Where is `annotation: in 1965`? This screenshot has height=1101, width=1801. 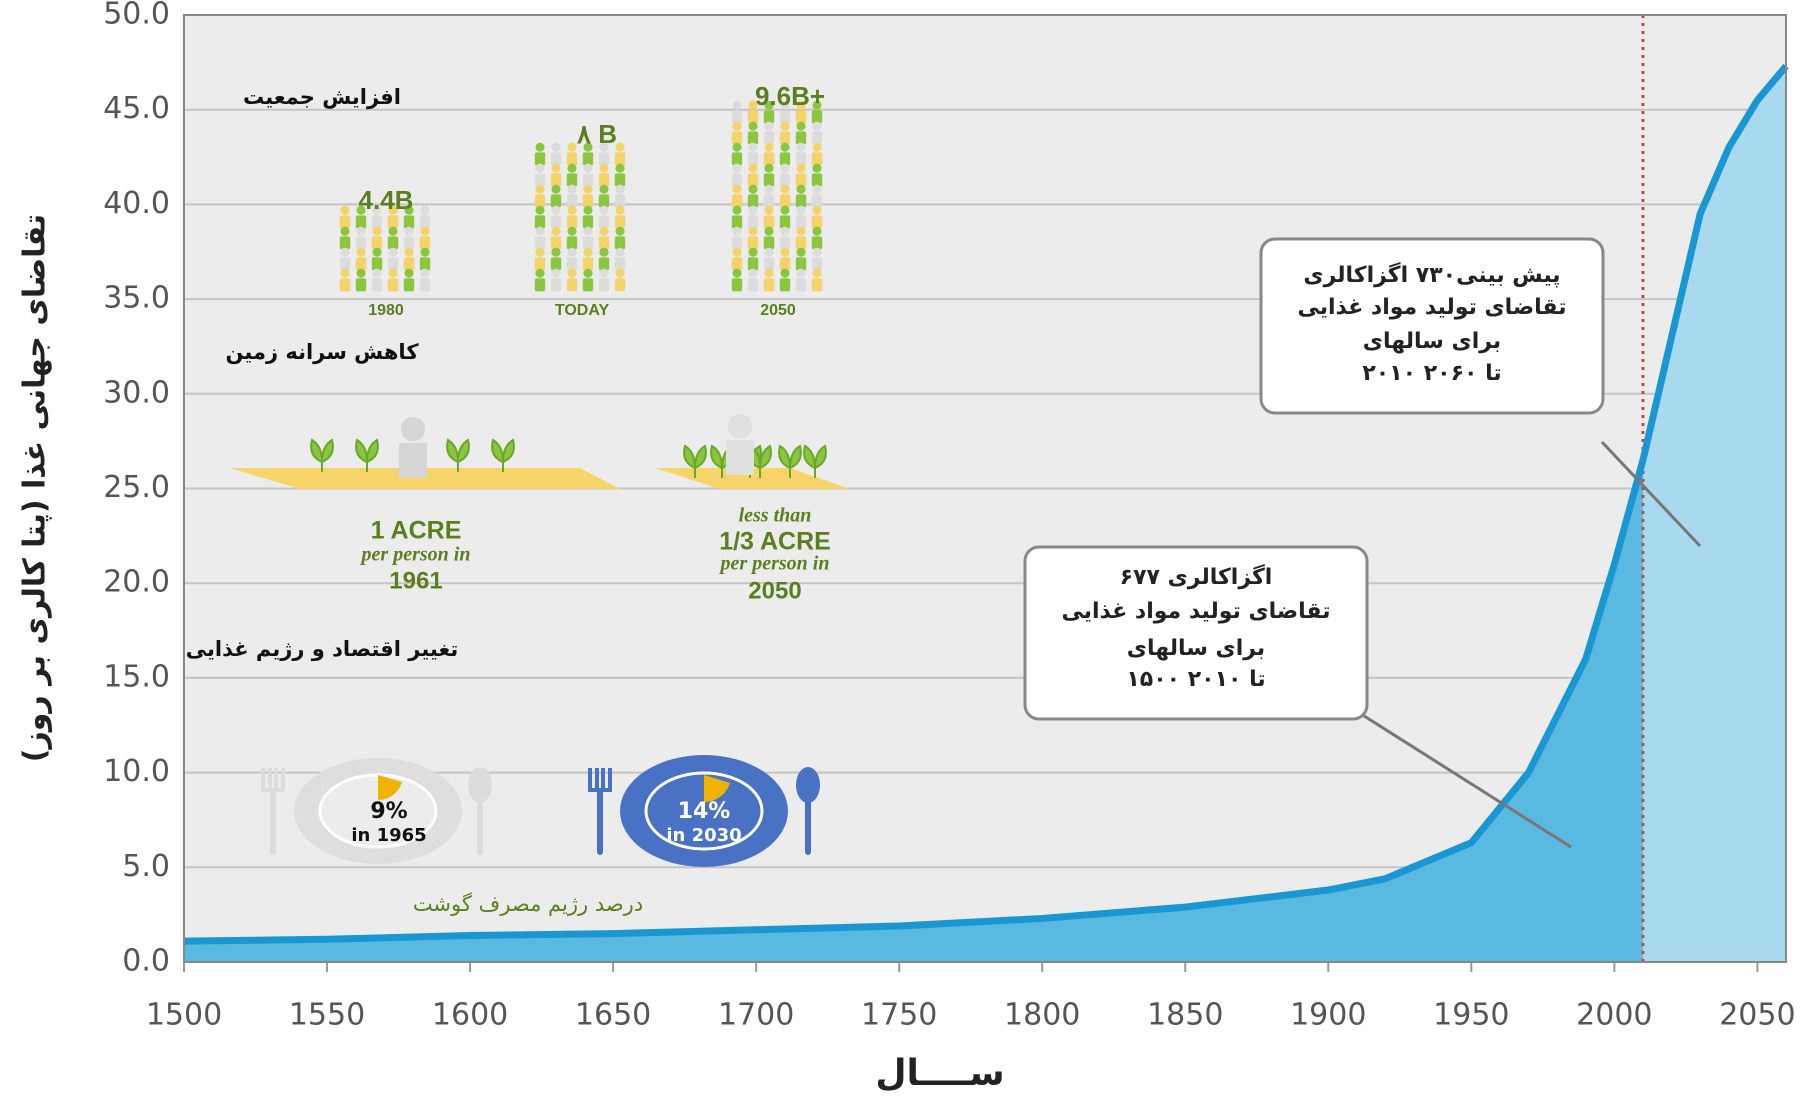 annotation: in 1965 is located at coordinates (388, 835).